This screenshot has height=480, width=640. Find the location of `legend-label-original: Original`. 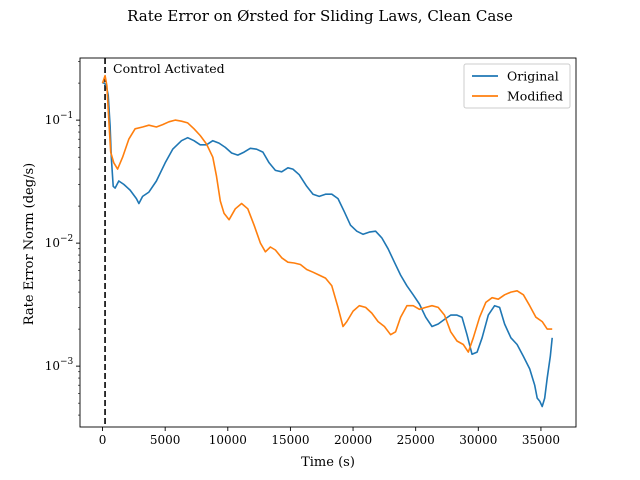

legend-label-original: Original is located at coordinates (533, 76).